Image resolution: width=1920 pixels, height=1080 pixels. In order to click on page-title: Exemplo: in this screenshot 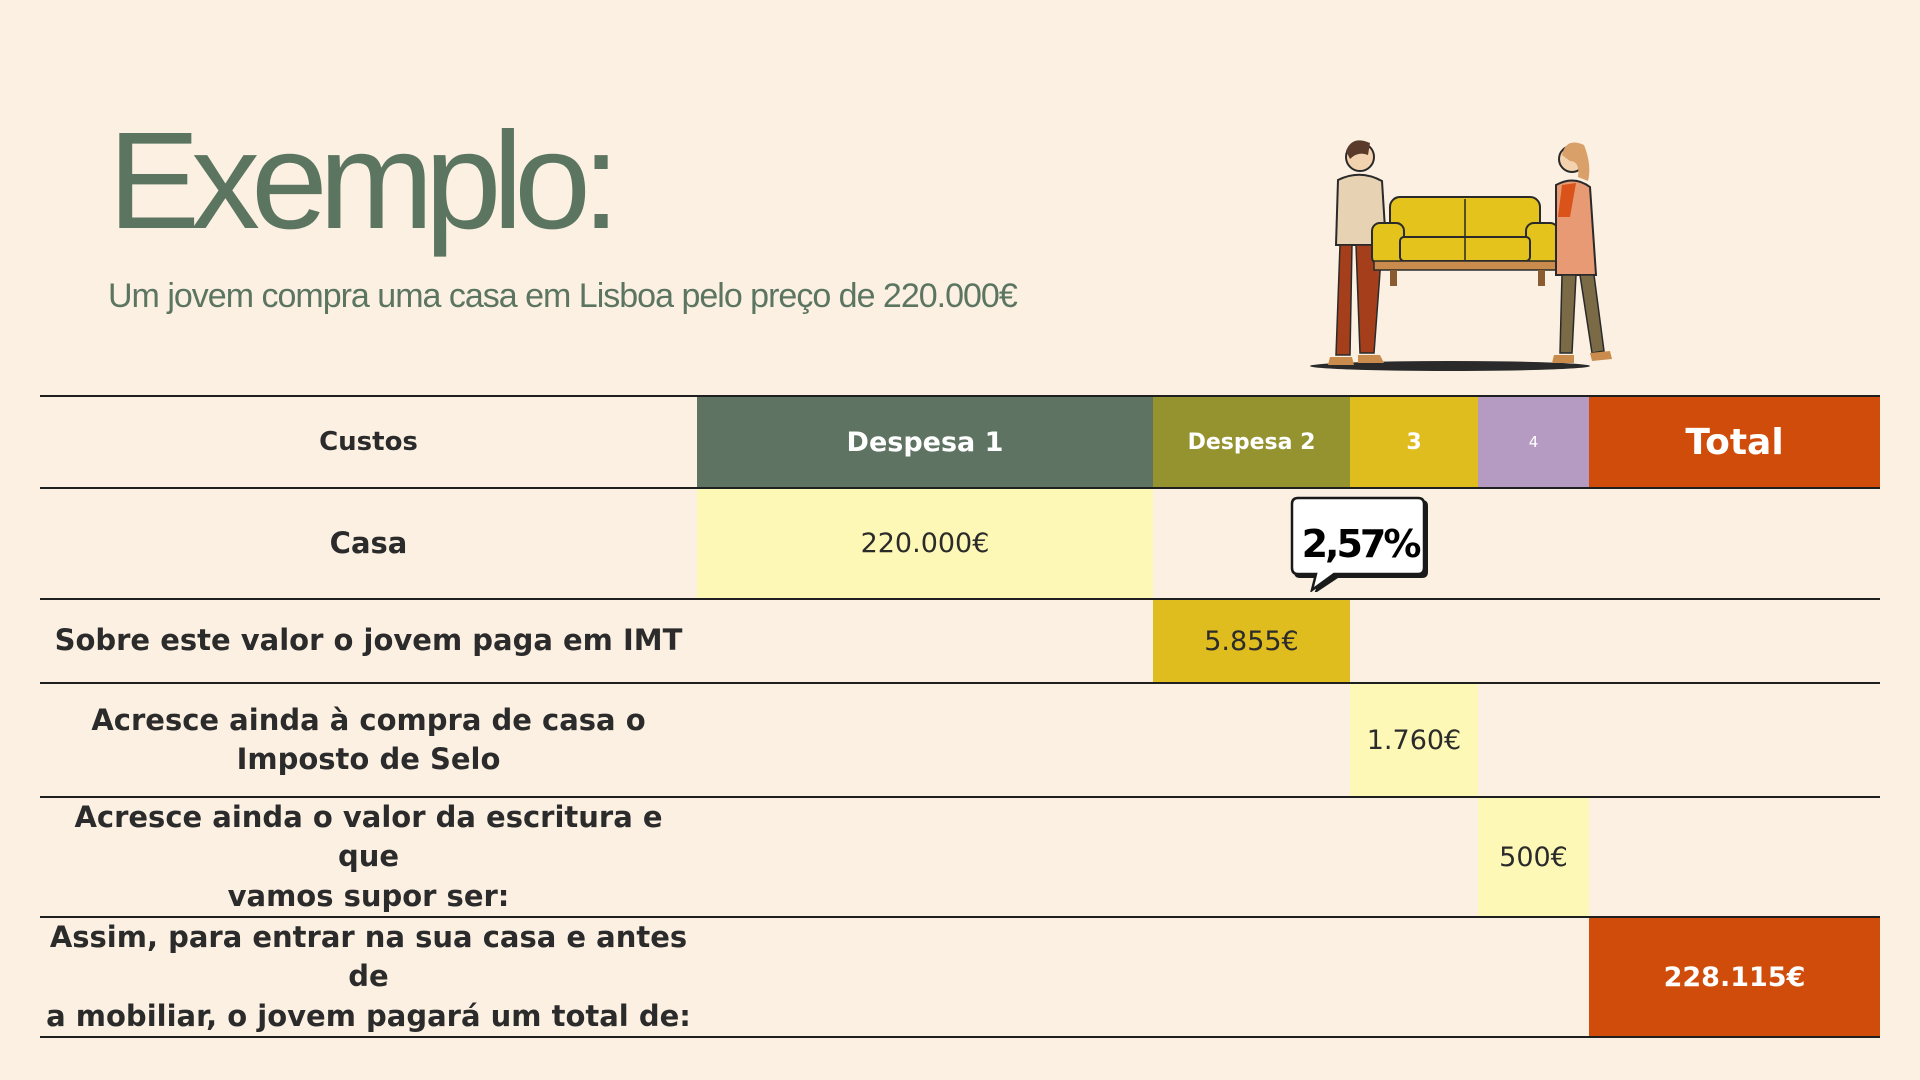, I will do `click(364, 181)`.